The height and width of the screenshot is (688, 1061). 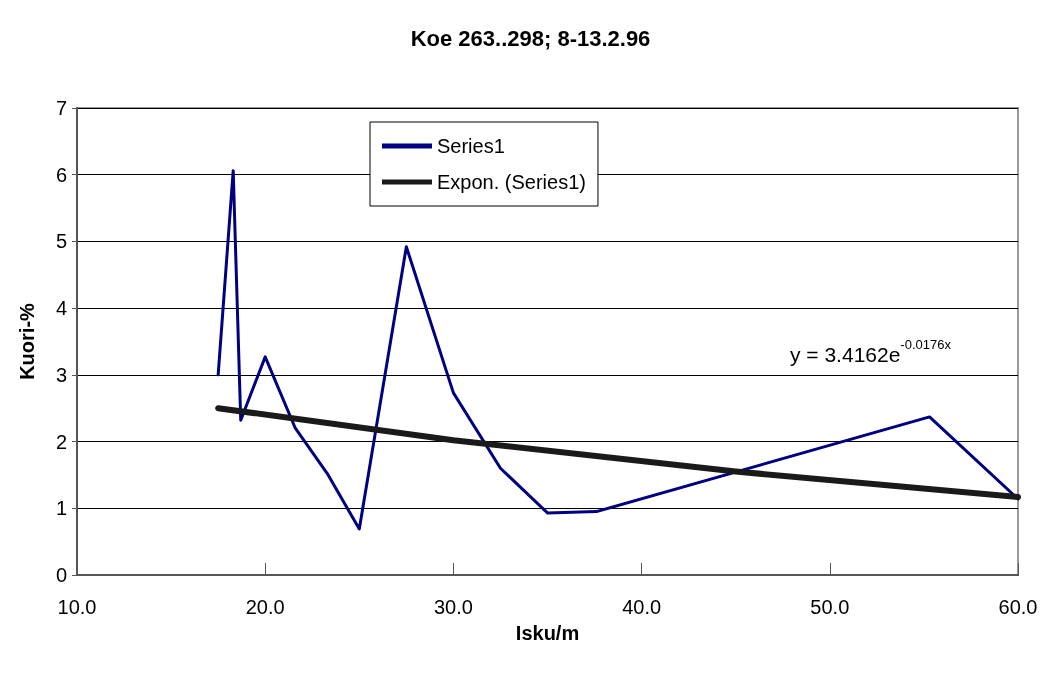 I want to click on y-tick-label: 4, so click(x=61, y=308).